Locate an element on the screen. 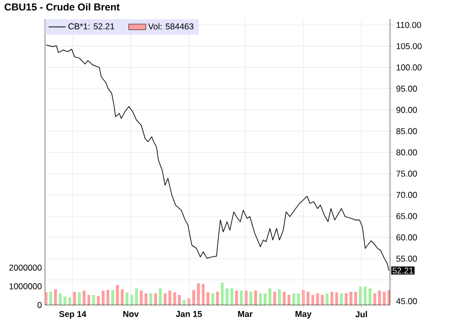  y-tick-label: 75.00 is located at coordinates (406, 173).